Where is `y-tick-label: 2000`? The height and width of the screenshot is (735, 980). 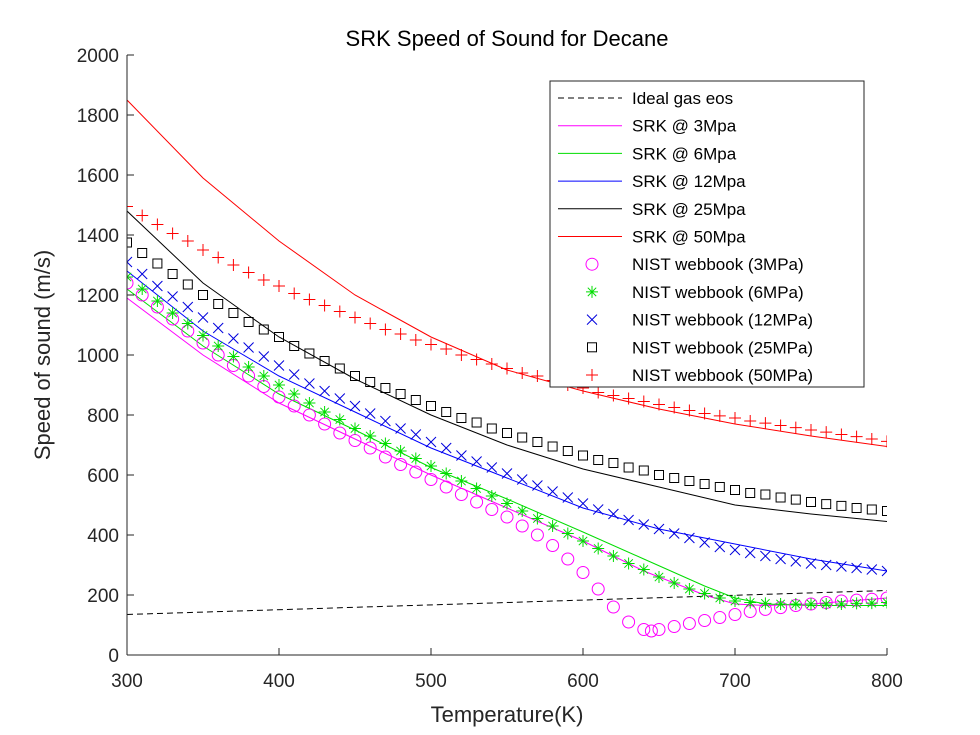 y-tick-label: 2000 is located at coordinates (98, 56).